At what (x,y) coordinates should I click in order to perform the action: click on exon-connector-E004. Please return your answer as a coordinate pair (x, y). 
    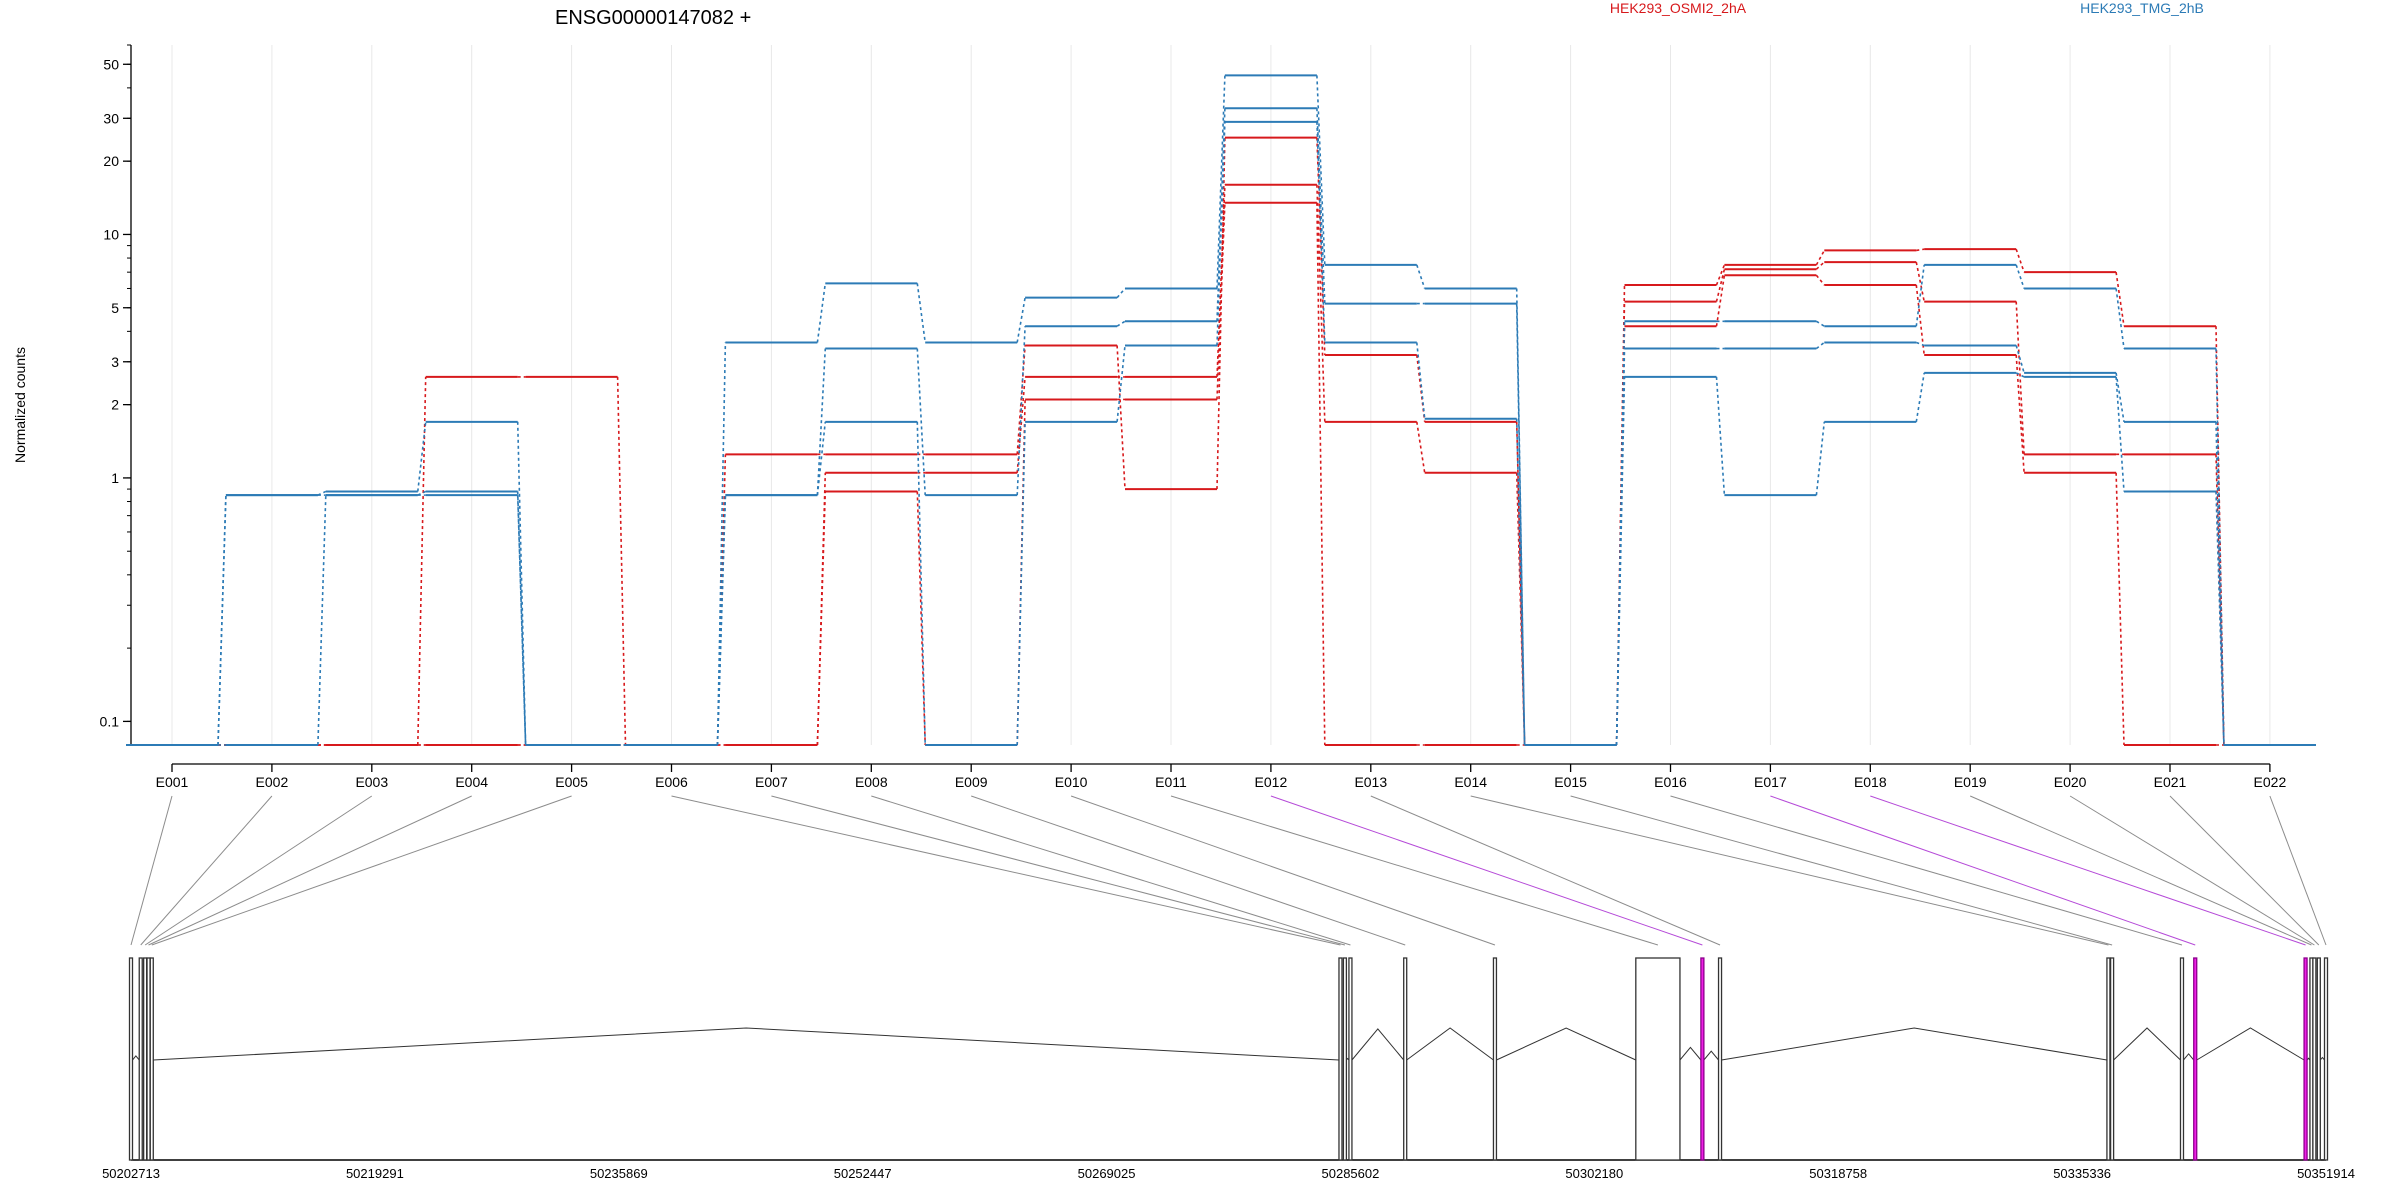
    Looking at the image, I should click on (310, 870).